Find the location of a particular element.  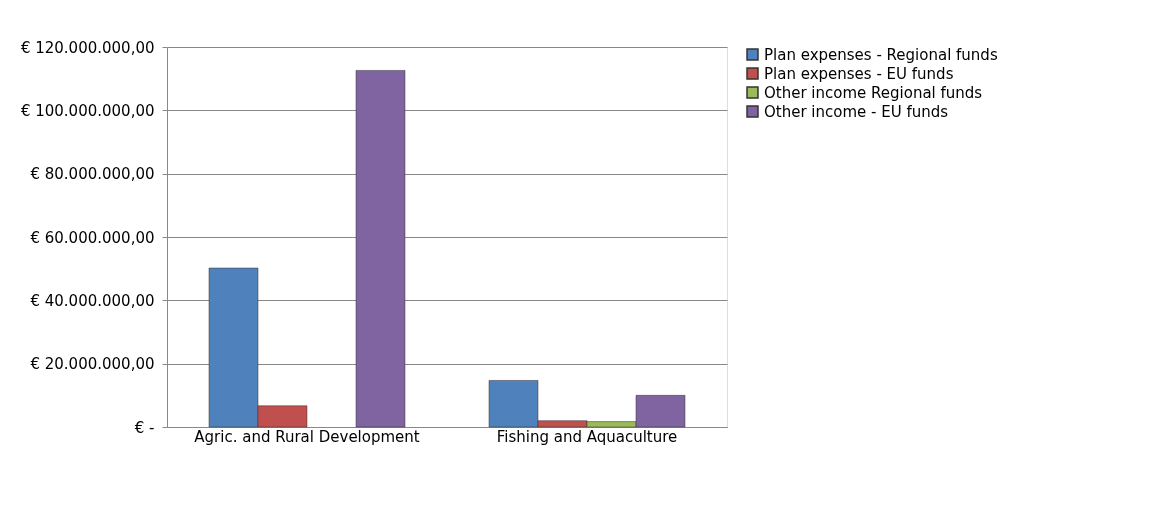

y-tick-label: € 60.000.000,00 is located at coordinates (92, 237).